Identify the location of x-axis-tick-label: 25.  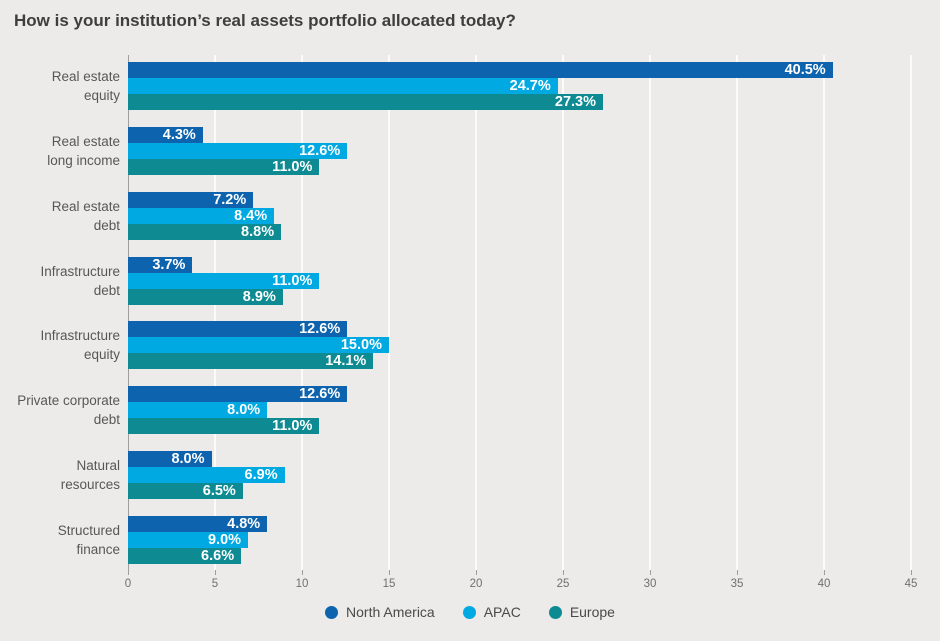
(563, 584).